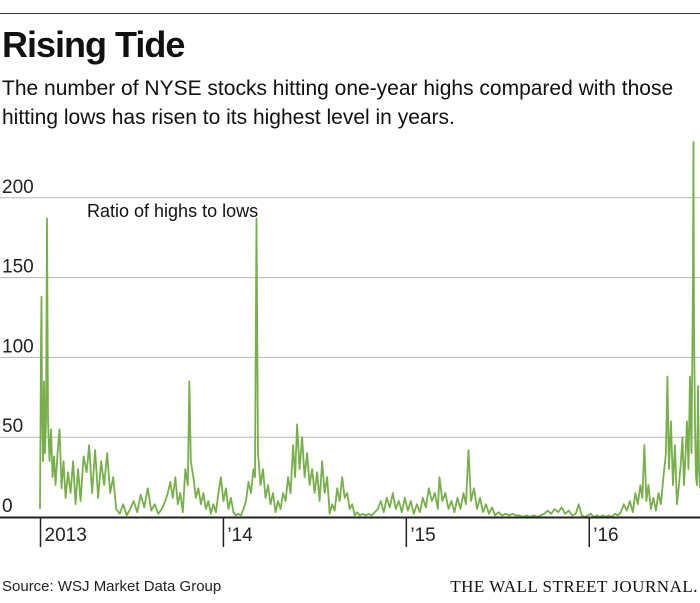  I want to click on y-tick-label: 100, so click(18, 346).